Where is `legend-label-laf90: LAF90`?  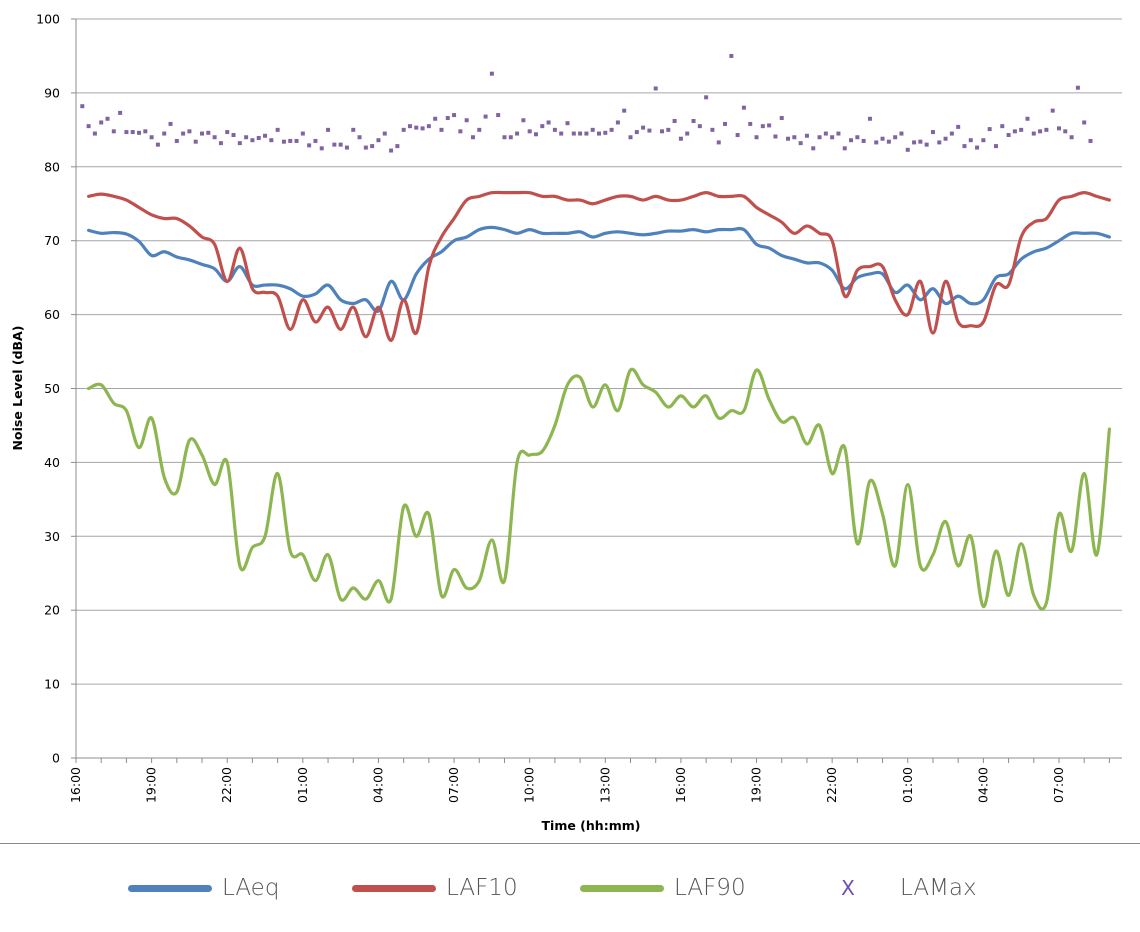 legend-label-laf90: LAF90 is located at coordinates (710, 888).